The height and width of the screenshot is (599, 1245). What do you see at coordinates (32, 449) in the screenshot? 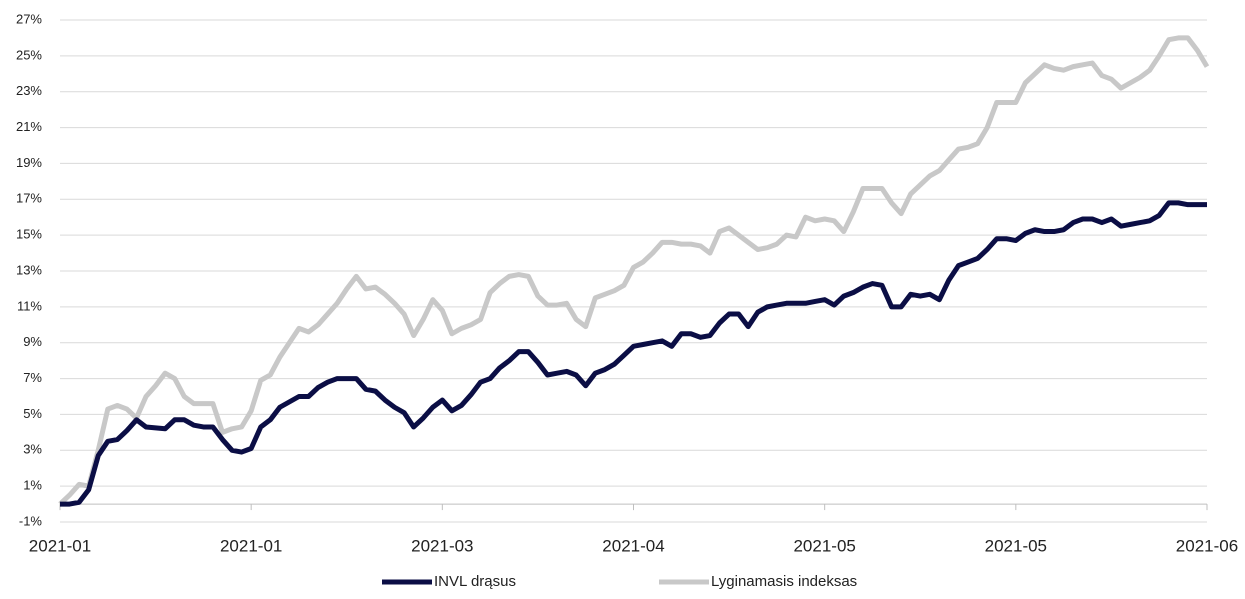
I see `y-tick-label: 3%` at bounding box center [32, 449].